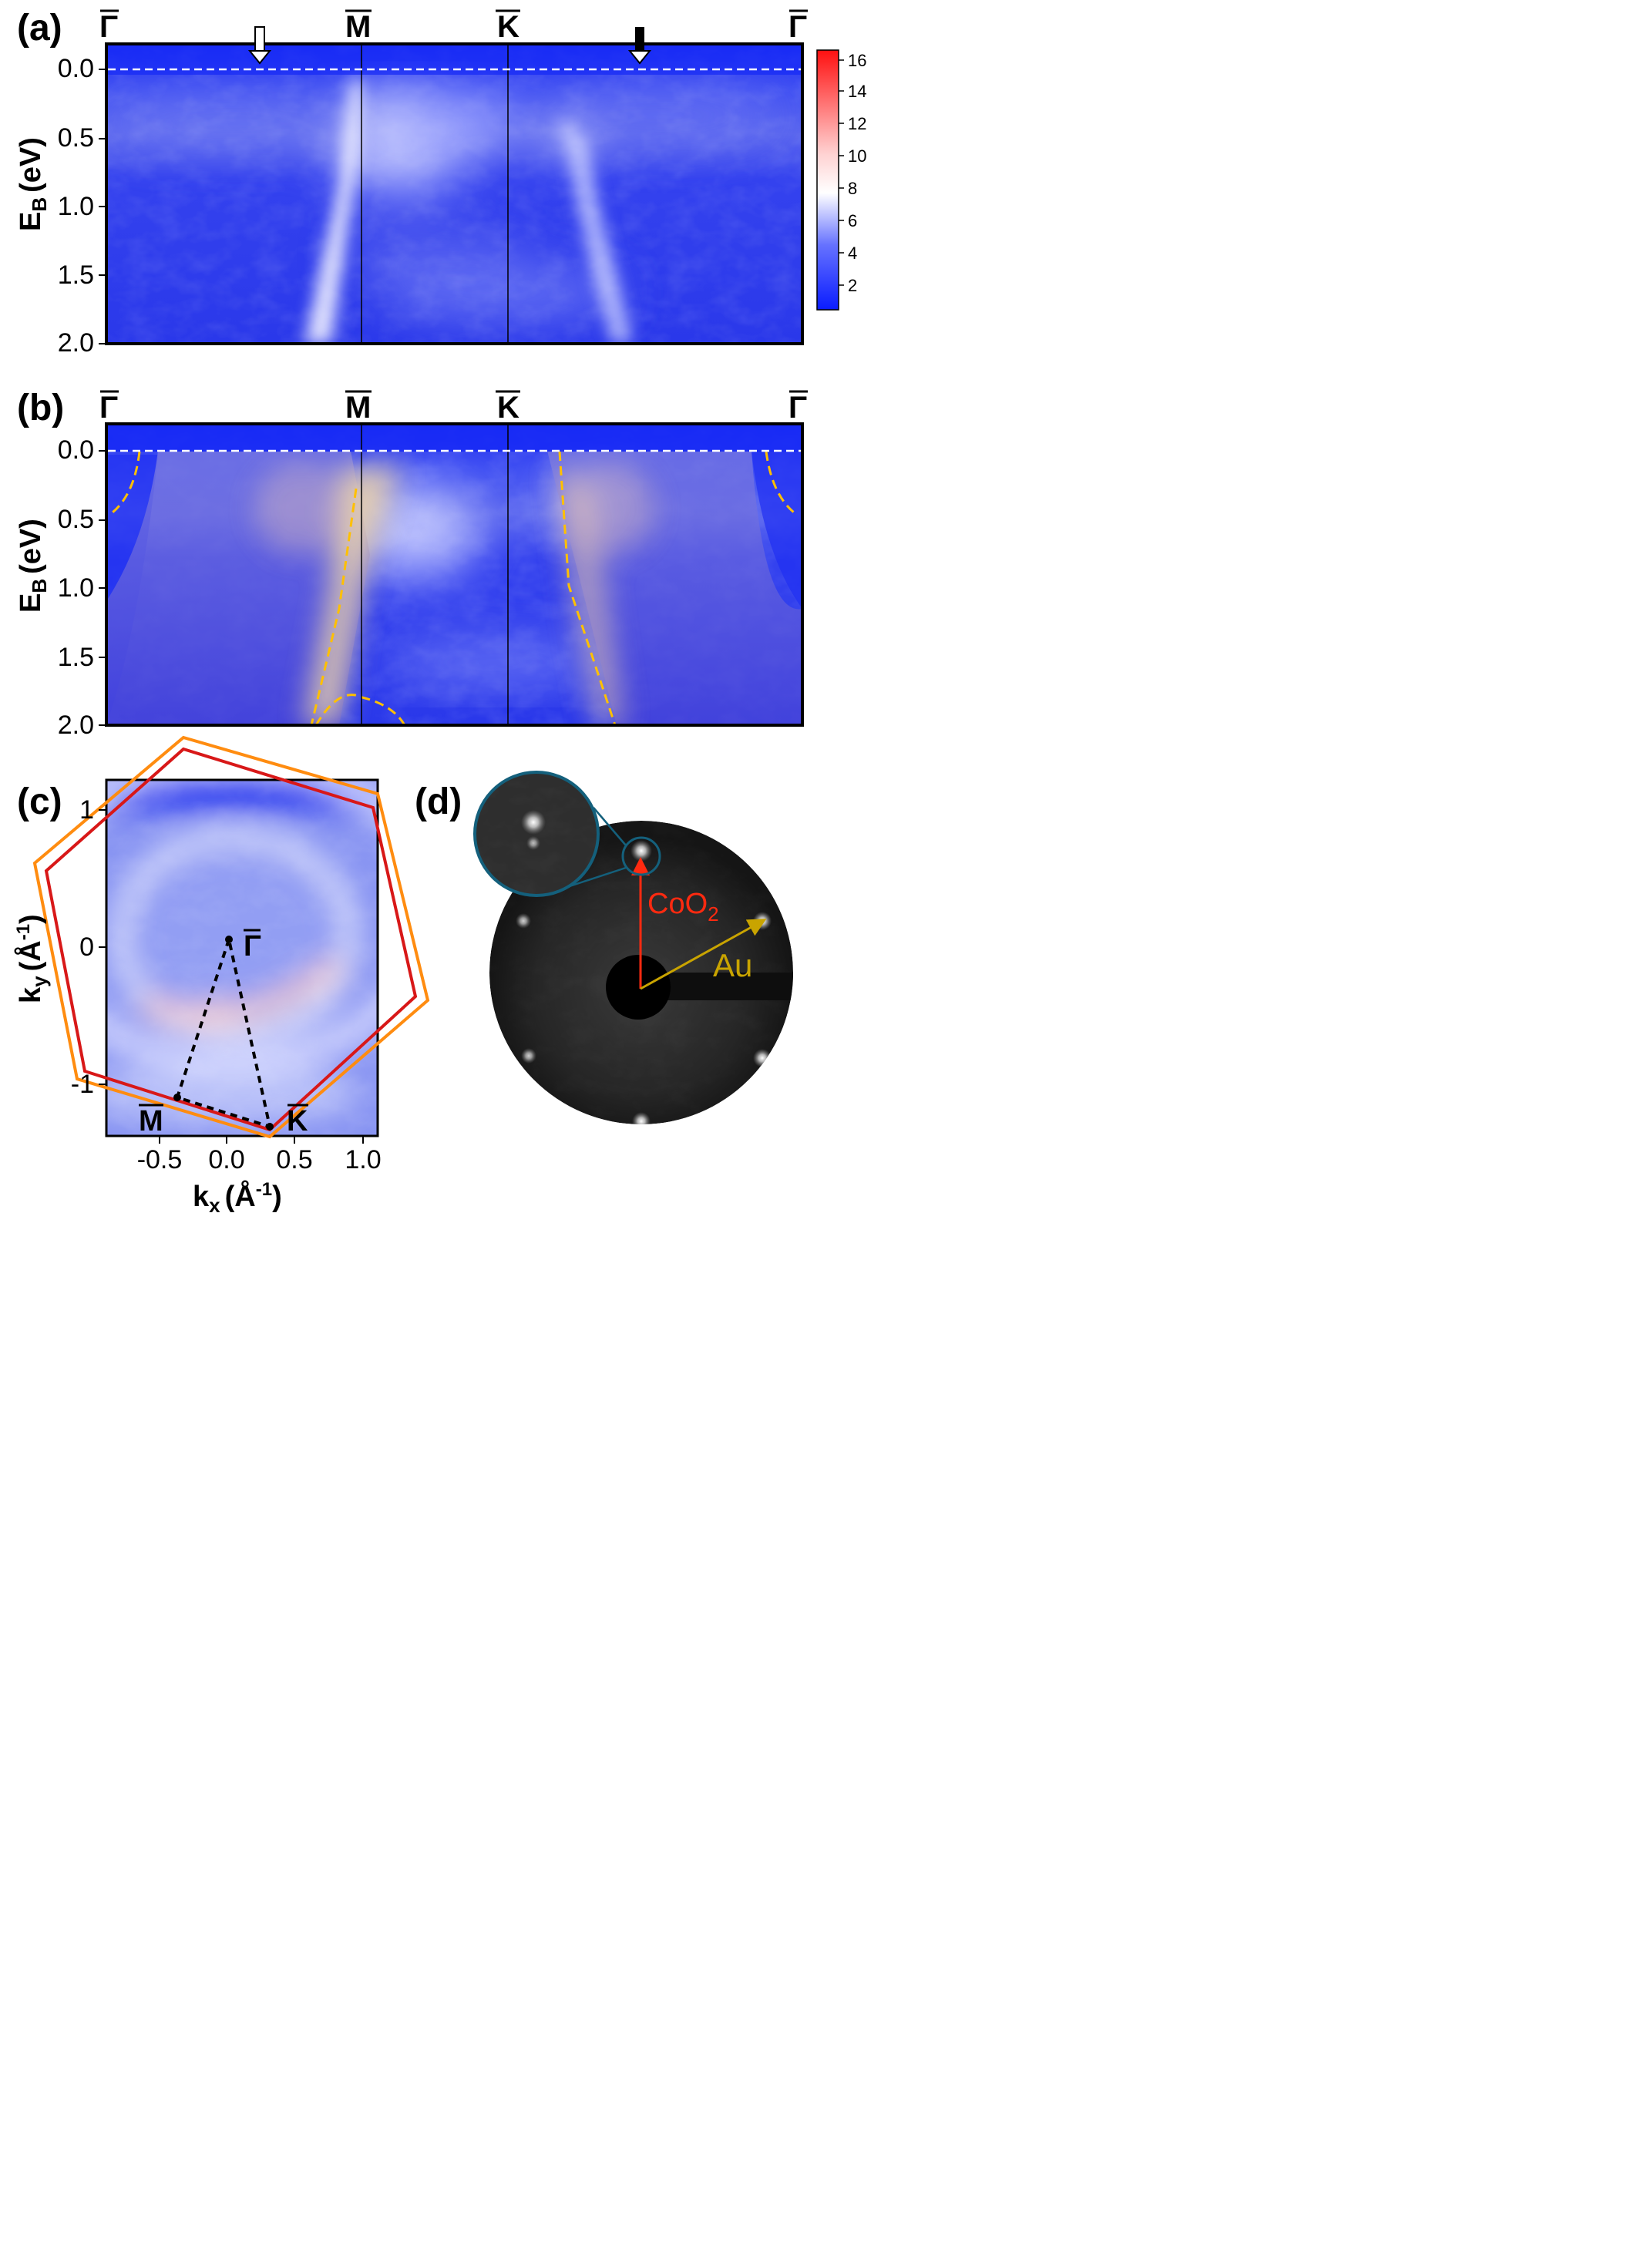 The height and width of the screenshot is (2268, 1651). What do you see at coordinates (33, 184) in the screenshot?
I see `panel-a-ylabel: EB(eV)` at bounding box center [33, 184].